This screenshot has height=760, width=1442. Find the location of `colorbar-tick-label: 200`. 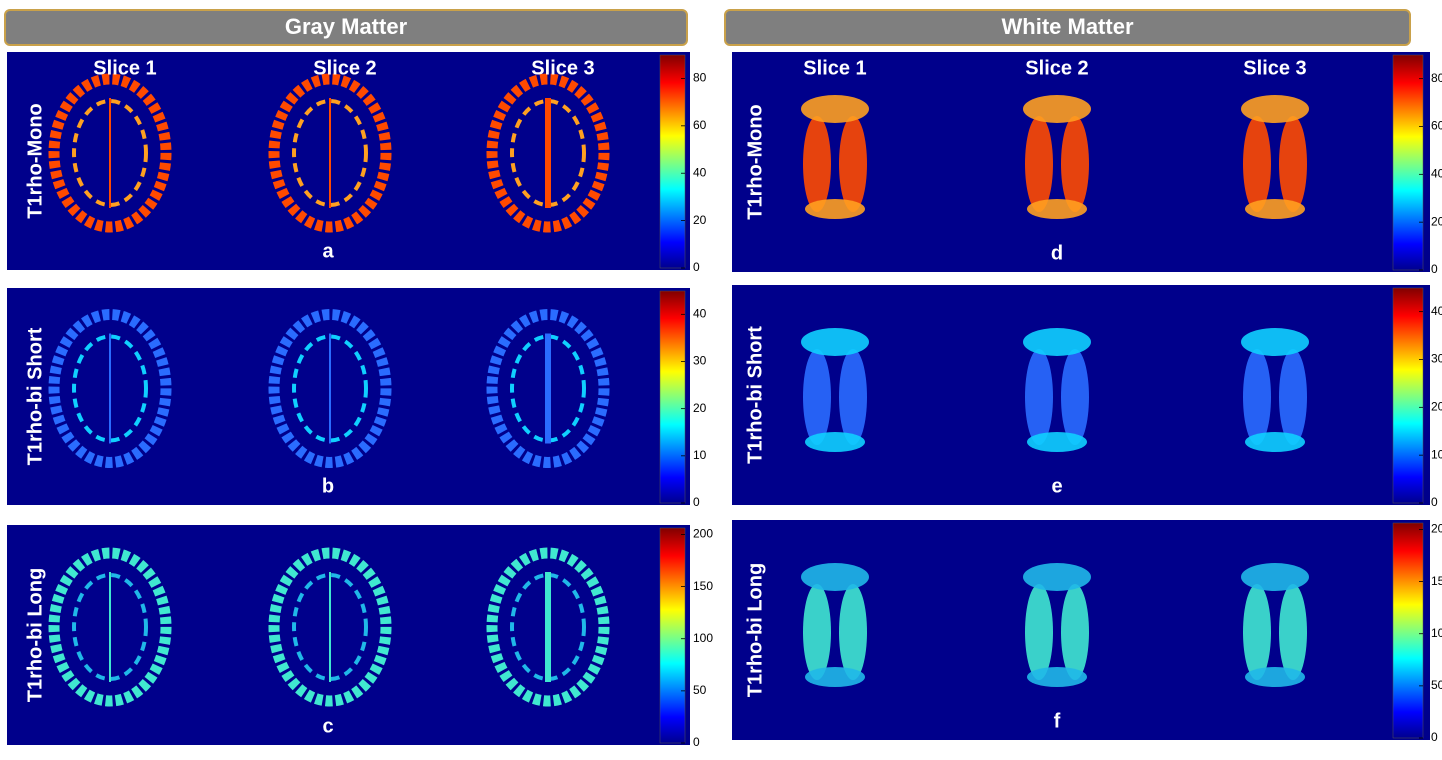

colorbar-tick-label: 200 is located at coordinates (703, 534).